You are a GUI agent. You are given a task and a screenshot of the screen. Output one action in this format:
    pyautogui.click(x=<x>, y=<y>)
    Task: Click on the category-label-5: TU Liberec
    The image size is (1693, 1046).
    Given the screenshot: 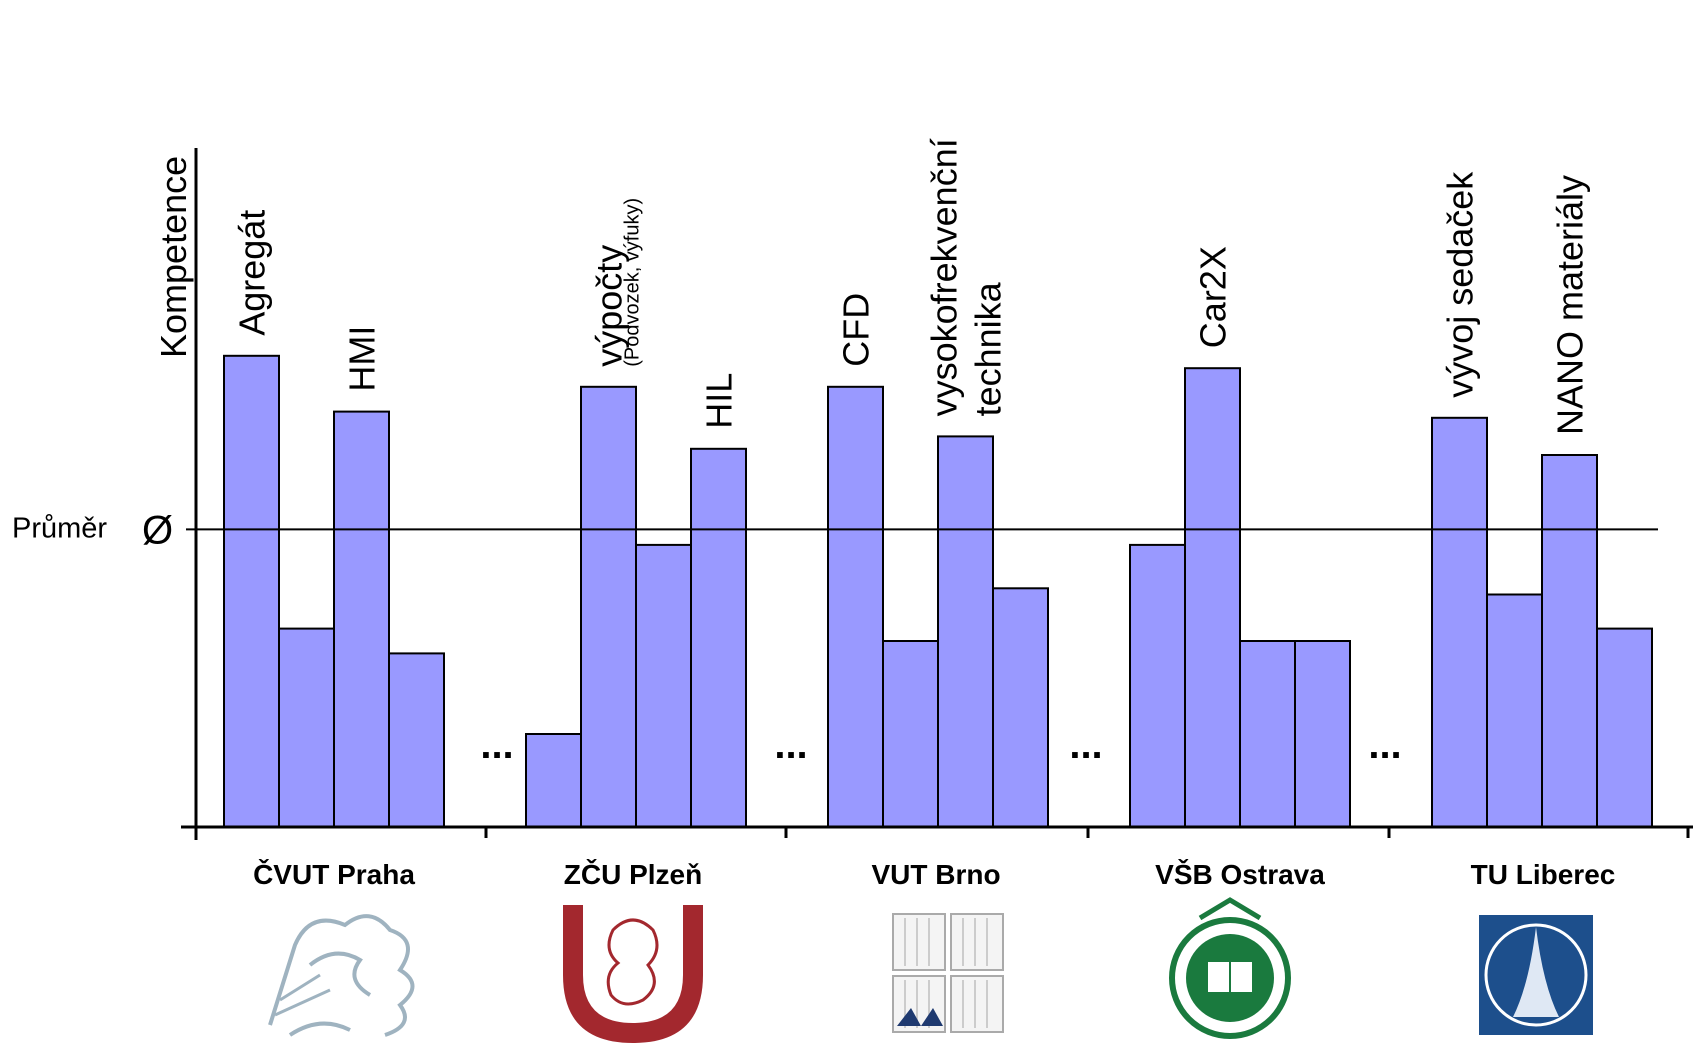 What is the action you would take?
    pyautogui.click(x=1543, y=874)
    